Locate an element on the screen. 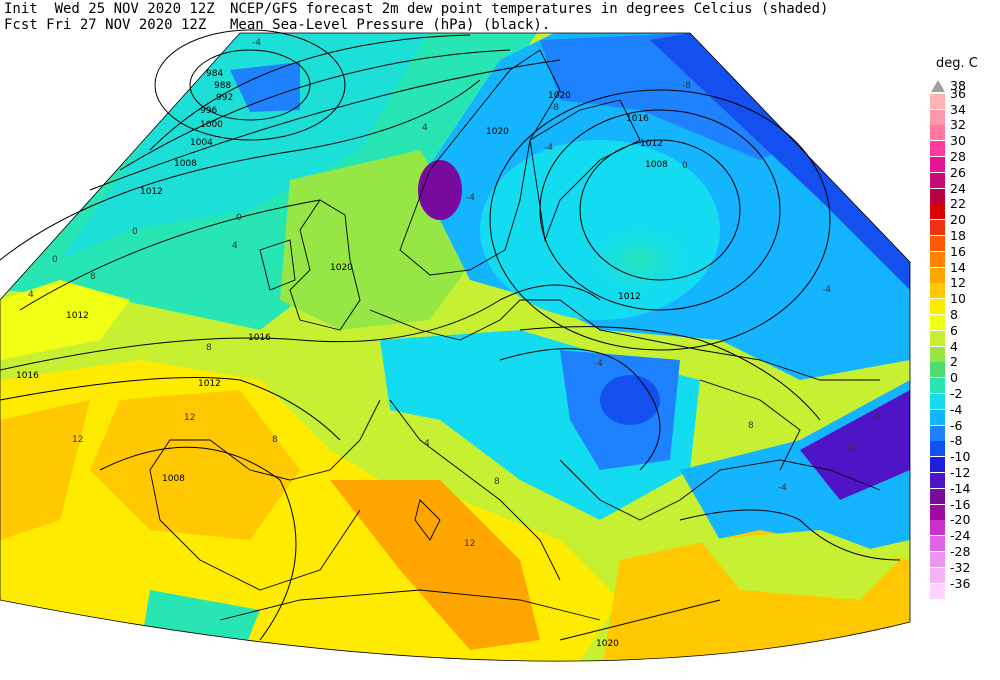 The height and width of the screenshot is (680, 1000). legend-row: -24 is located at coordinates (964, 540).